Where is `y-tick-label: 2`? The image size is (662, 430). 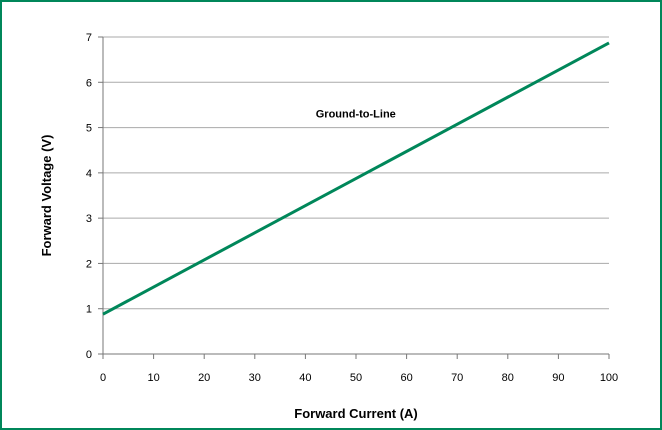
y-tick-label: 2 is located at coordinates (89, 264).